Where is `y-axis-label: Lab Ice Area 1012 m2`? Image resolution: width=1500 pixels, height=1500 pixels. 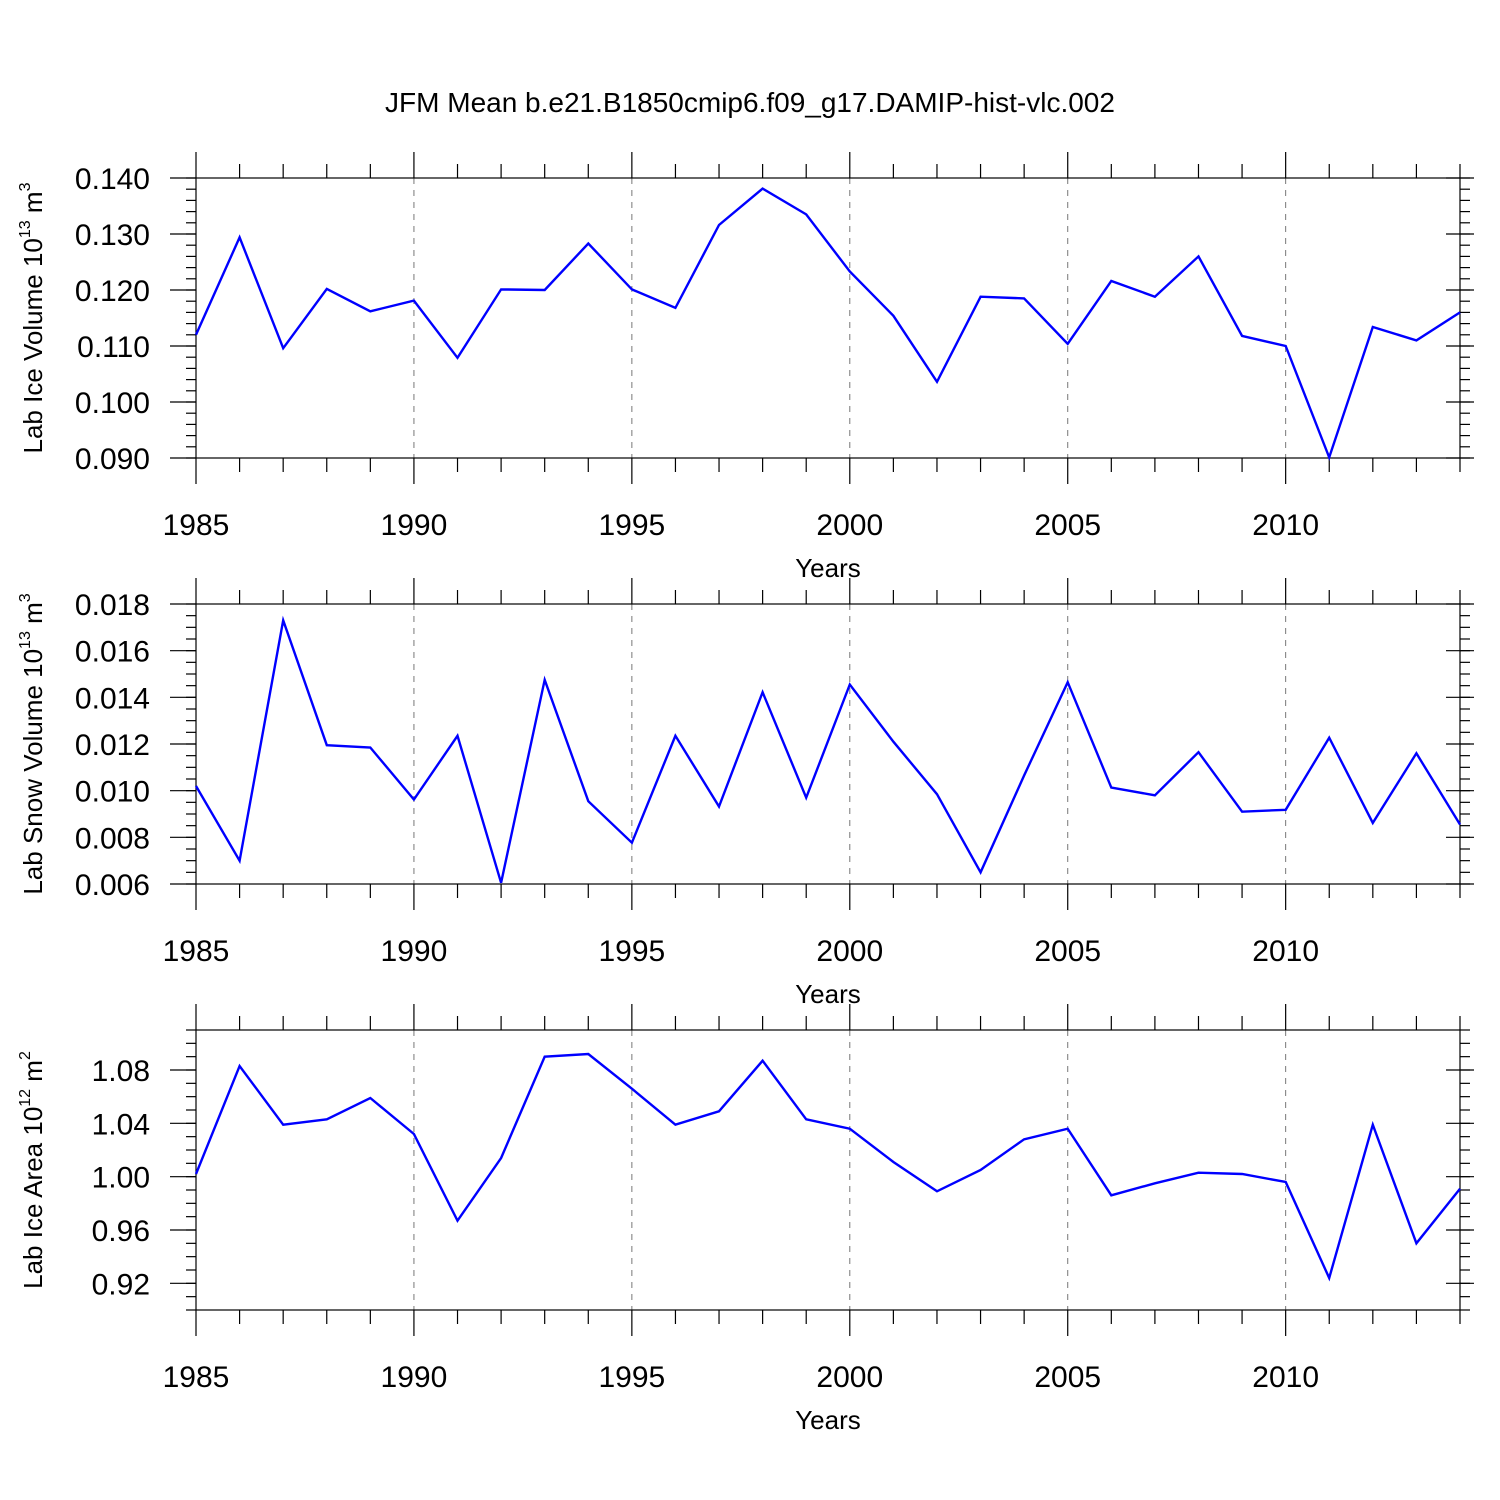 y-axis-label: Lab Ice Area 1012 m2 is located at coordinates (32, 1170).